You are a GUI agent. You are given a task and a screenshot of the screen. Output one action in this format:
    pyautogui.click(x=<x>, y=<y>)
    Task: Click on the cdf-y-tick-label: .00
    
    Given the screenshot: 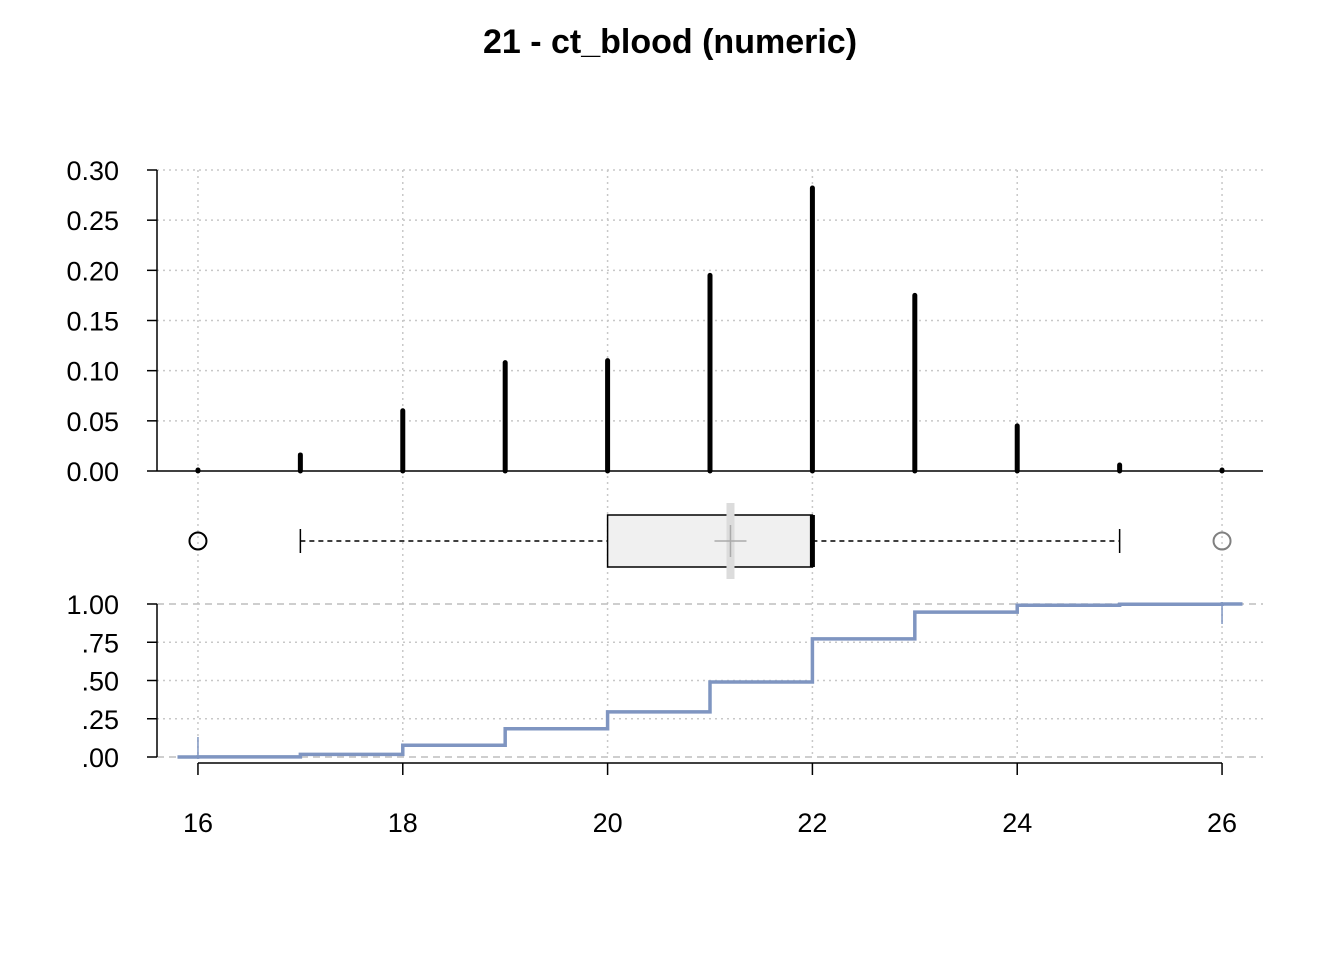 What is the action you would take?
    pyautogui.click(x=100, y=758)
    